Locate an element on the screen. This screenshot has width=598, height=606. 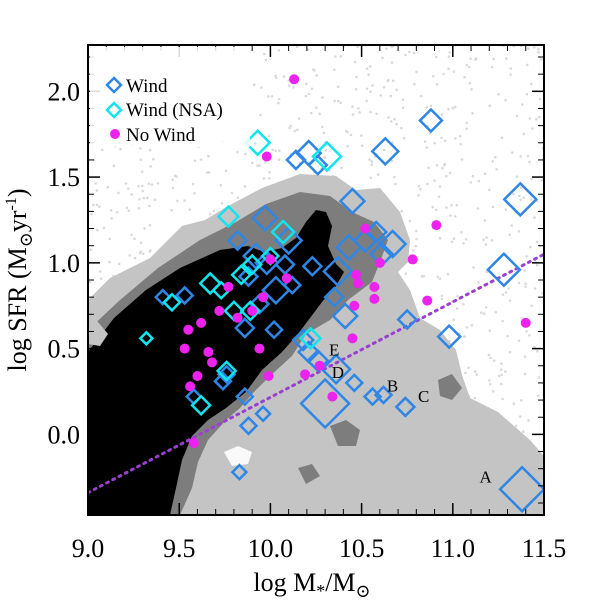
x-tick-label: 11.5 is located at coordinates (544, 548).